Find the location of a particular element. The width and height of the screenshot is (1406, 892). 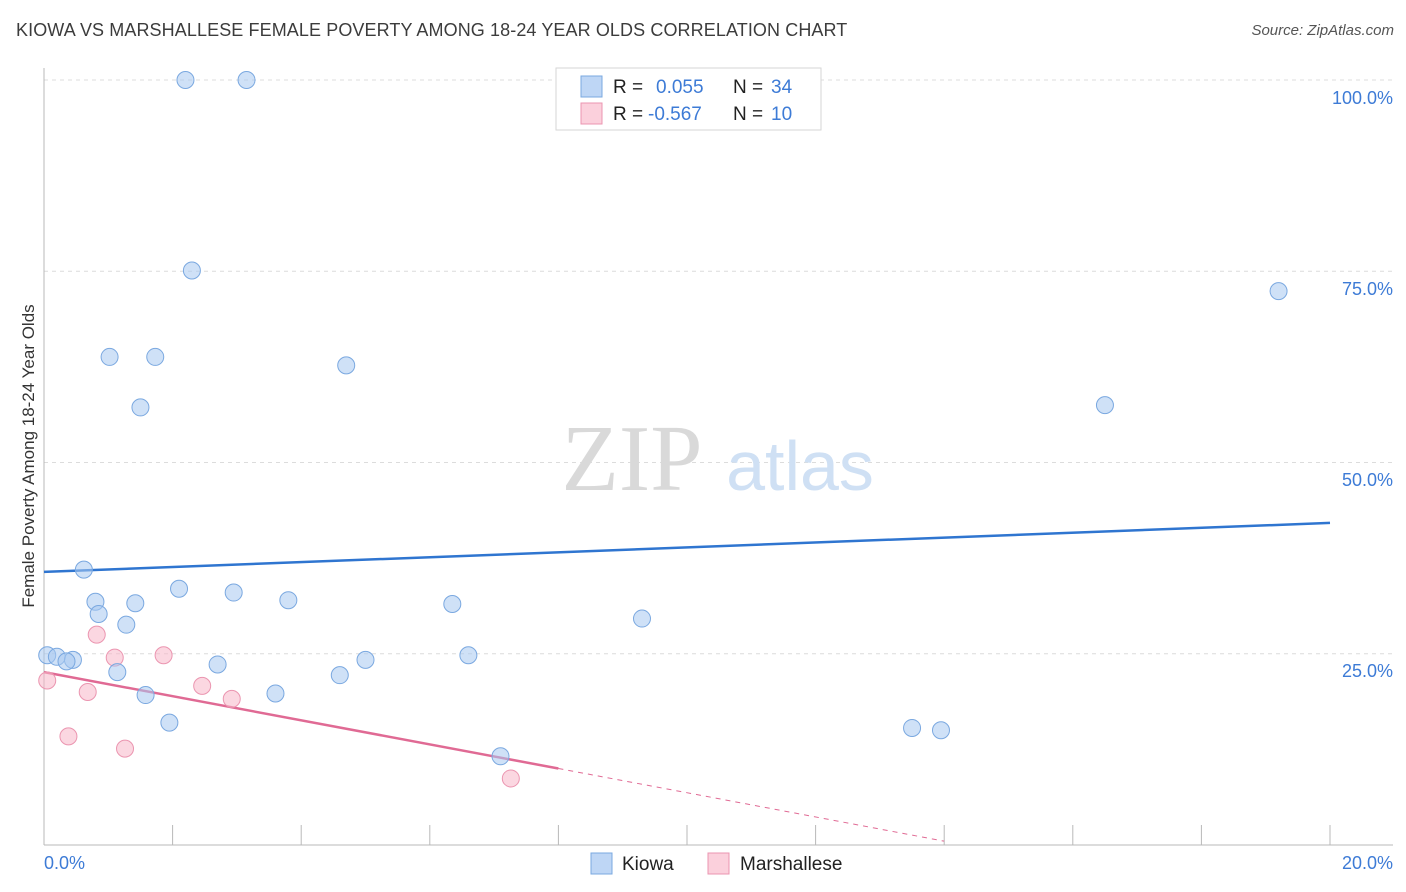

watermark: ZIP atlas is located at coordinates (718, 459).